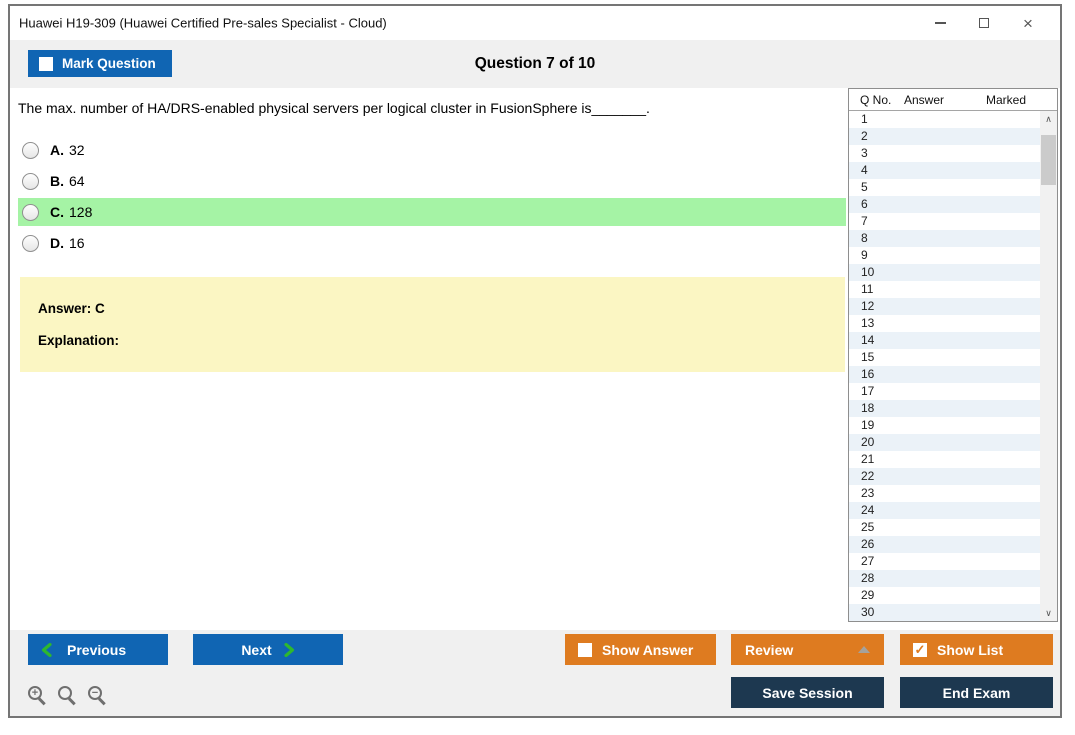 Image resolution: width=1075 pixels, height=735 pixels. What do you see at coordinates (868, 459) in the screenshot?
I see `question-list-row: 21` at bounding box center [868, 459].